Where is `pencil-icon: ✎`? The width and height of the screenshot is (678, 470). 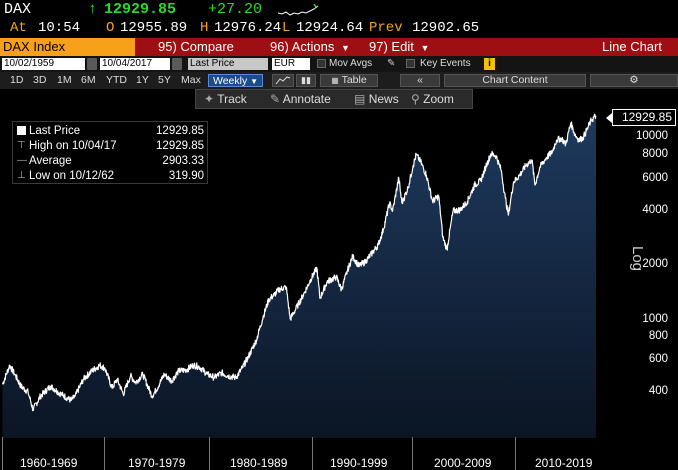
pencil-icon: ✎ is located at coordinates (391, 63).